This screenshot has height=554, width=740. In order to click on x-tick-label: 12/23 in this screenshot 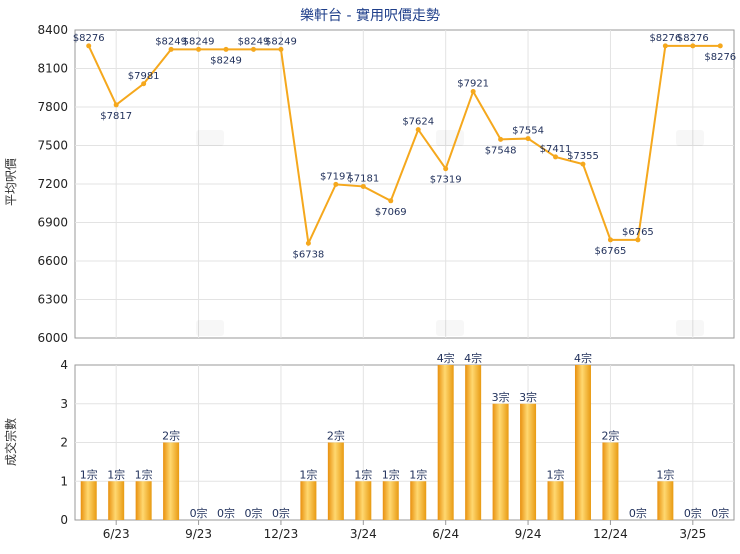, I will do `click(281, 534)`.